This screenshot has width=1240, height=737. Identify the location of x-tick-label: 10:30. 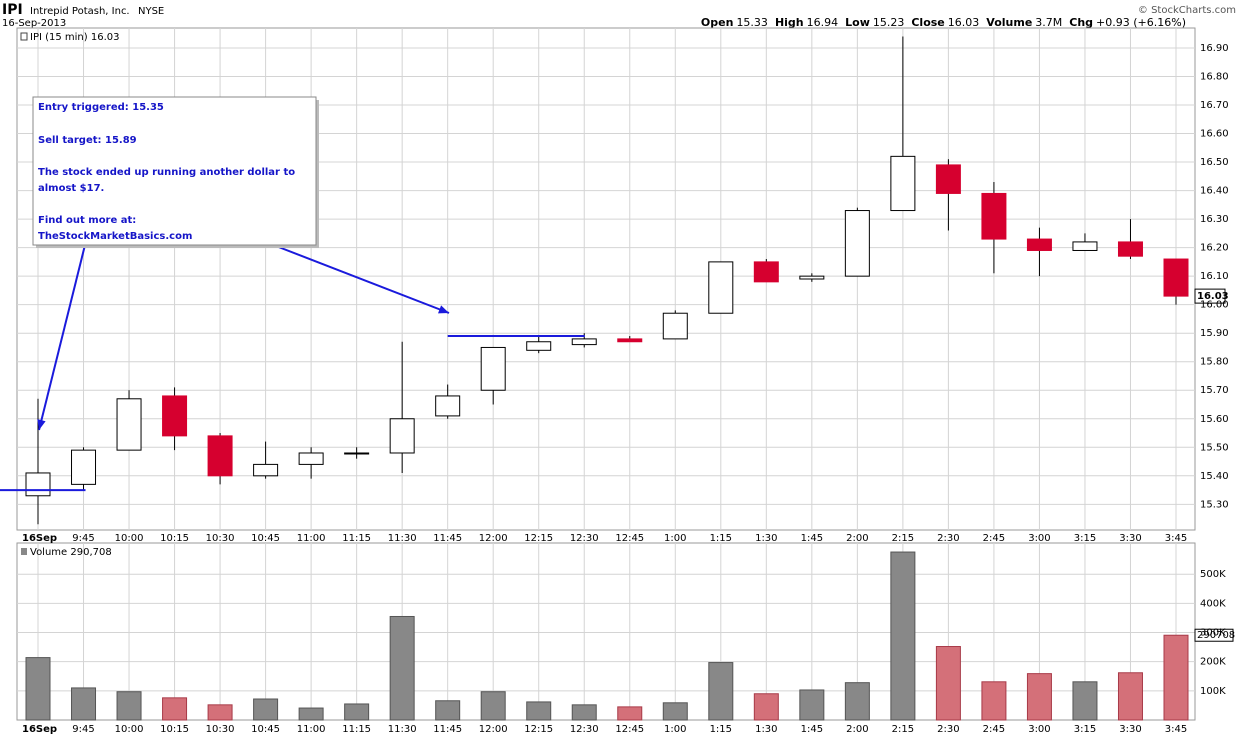
(220, 538).